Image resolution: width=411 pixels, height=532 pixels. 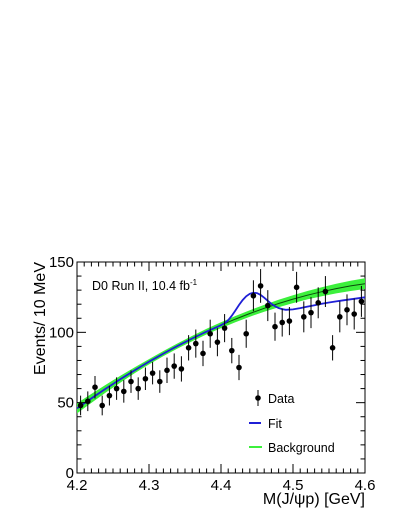 What do you see at coordinates (258, 398) in the screenshot?
I see `legend-data-marker` at bounding box center [258, 398].